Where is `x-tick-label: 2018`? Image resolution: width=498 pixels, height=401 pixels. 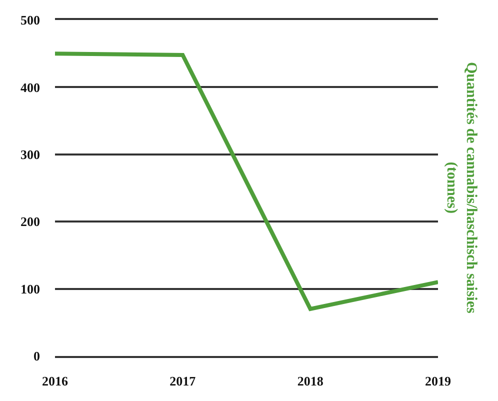 x-tick-label: 2018 is located at coordinates (310, 381).